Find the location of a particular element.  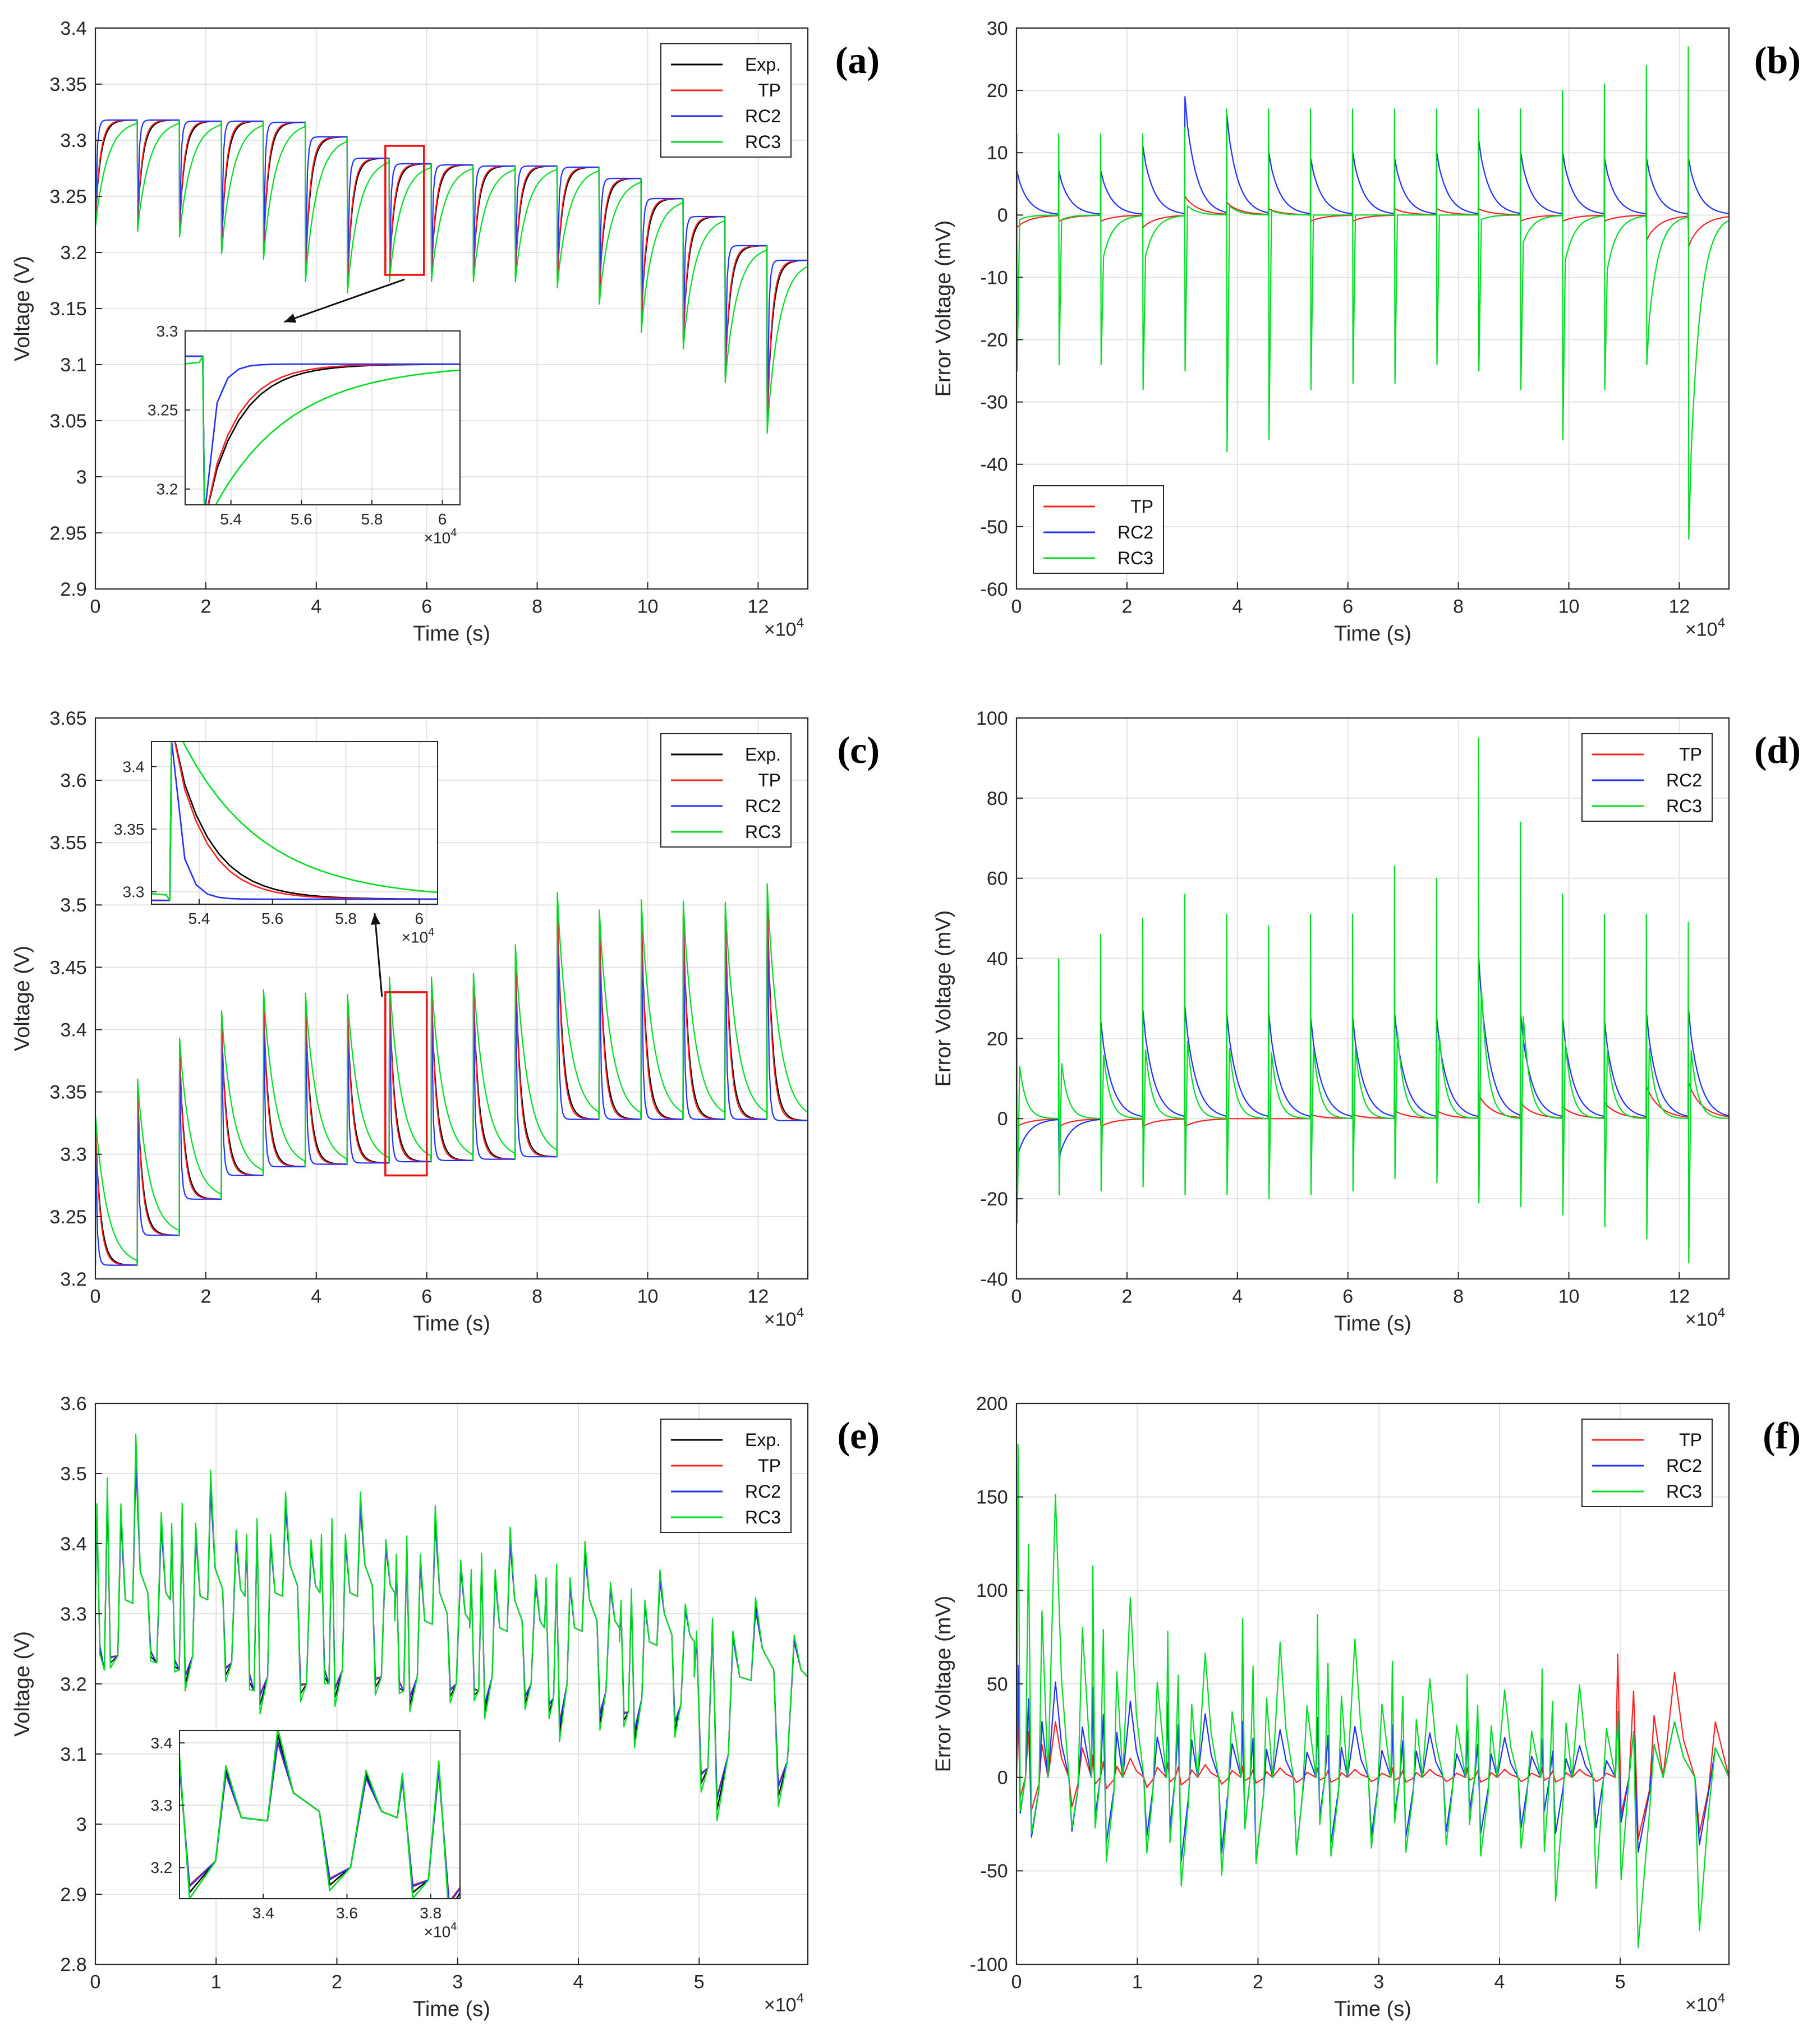

y-tick-label: 3.4 is located at coordinates (73, 28).